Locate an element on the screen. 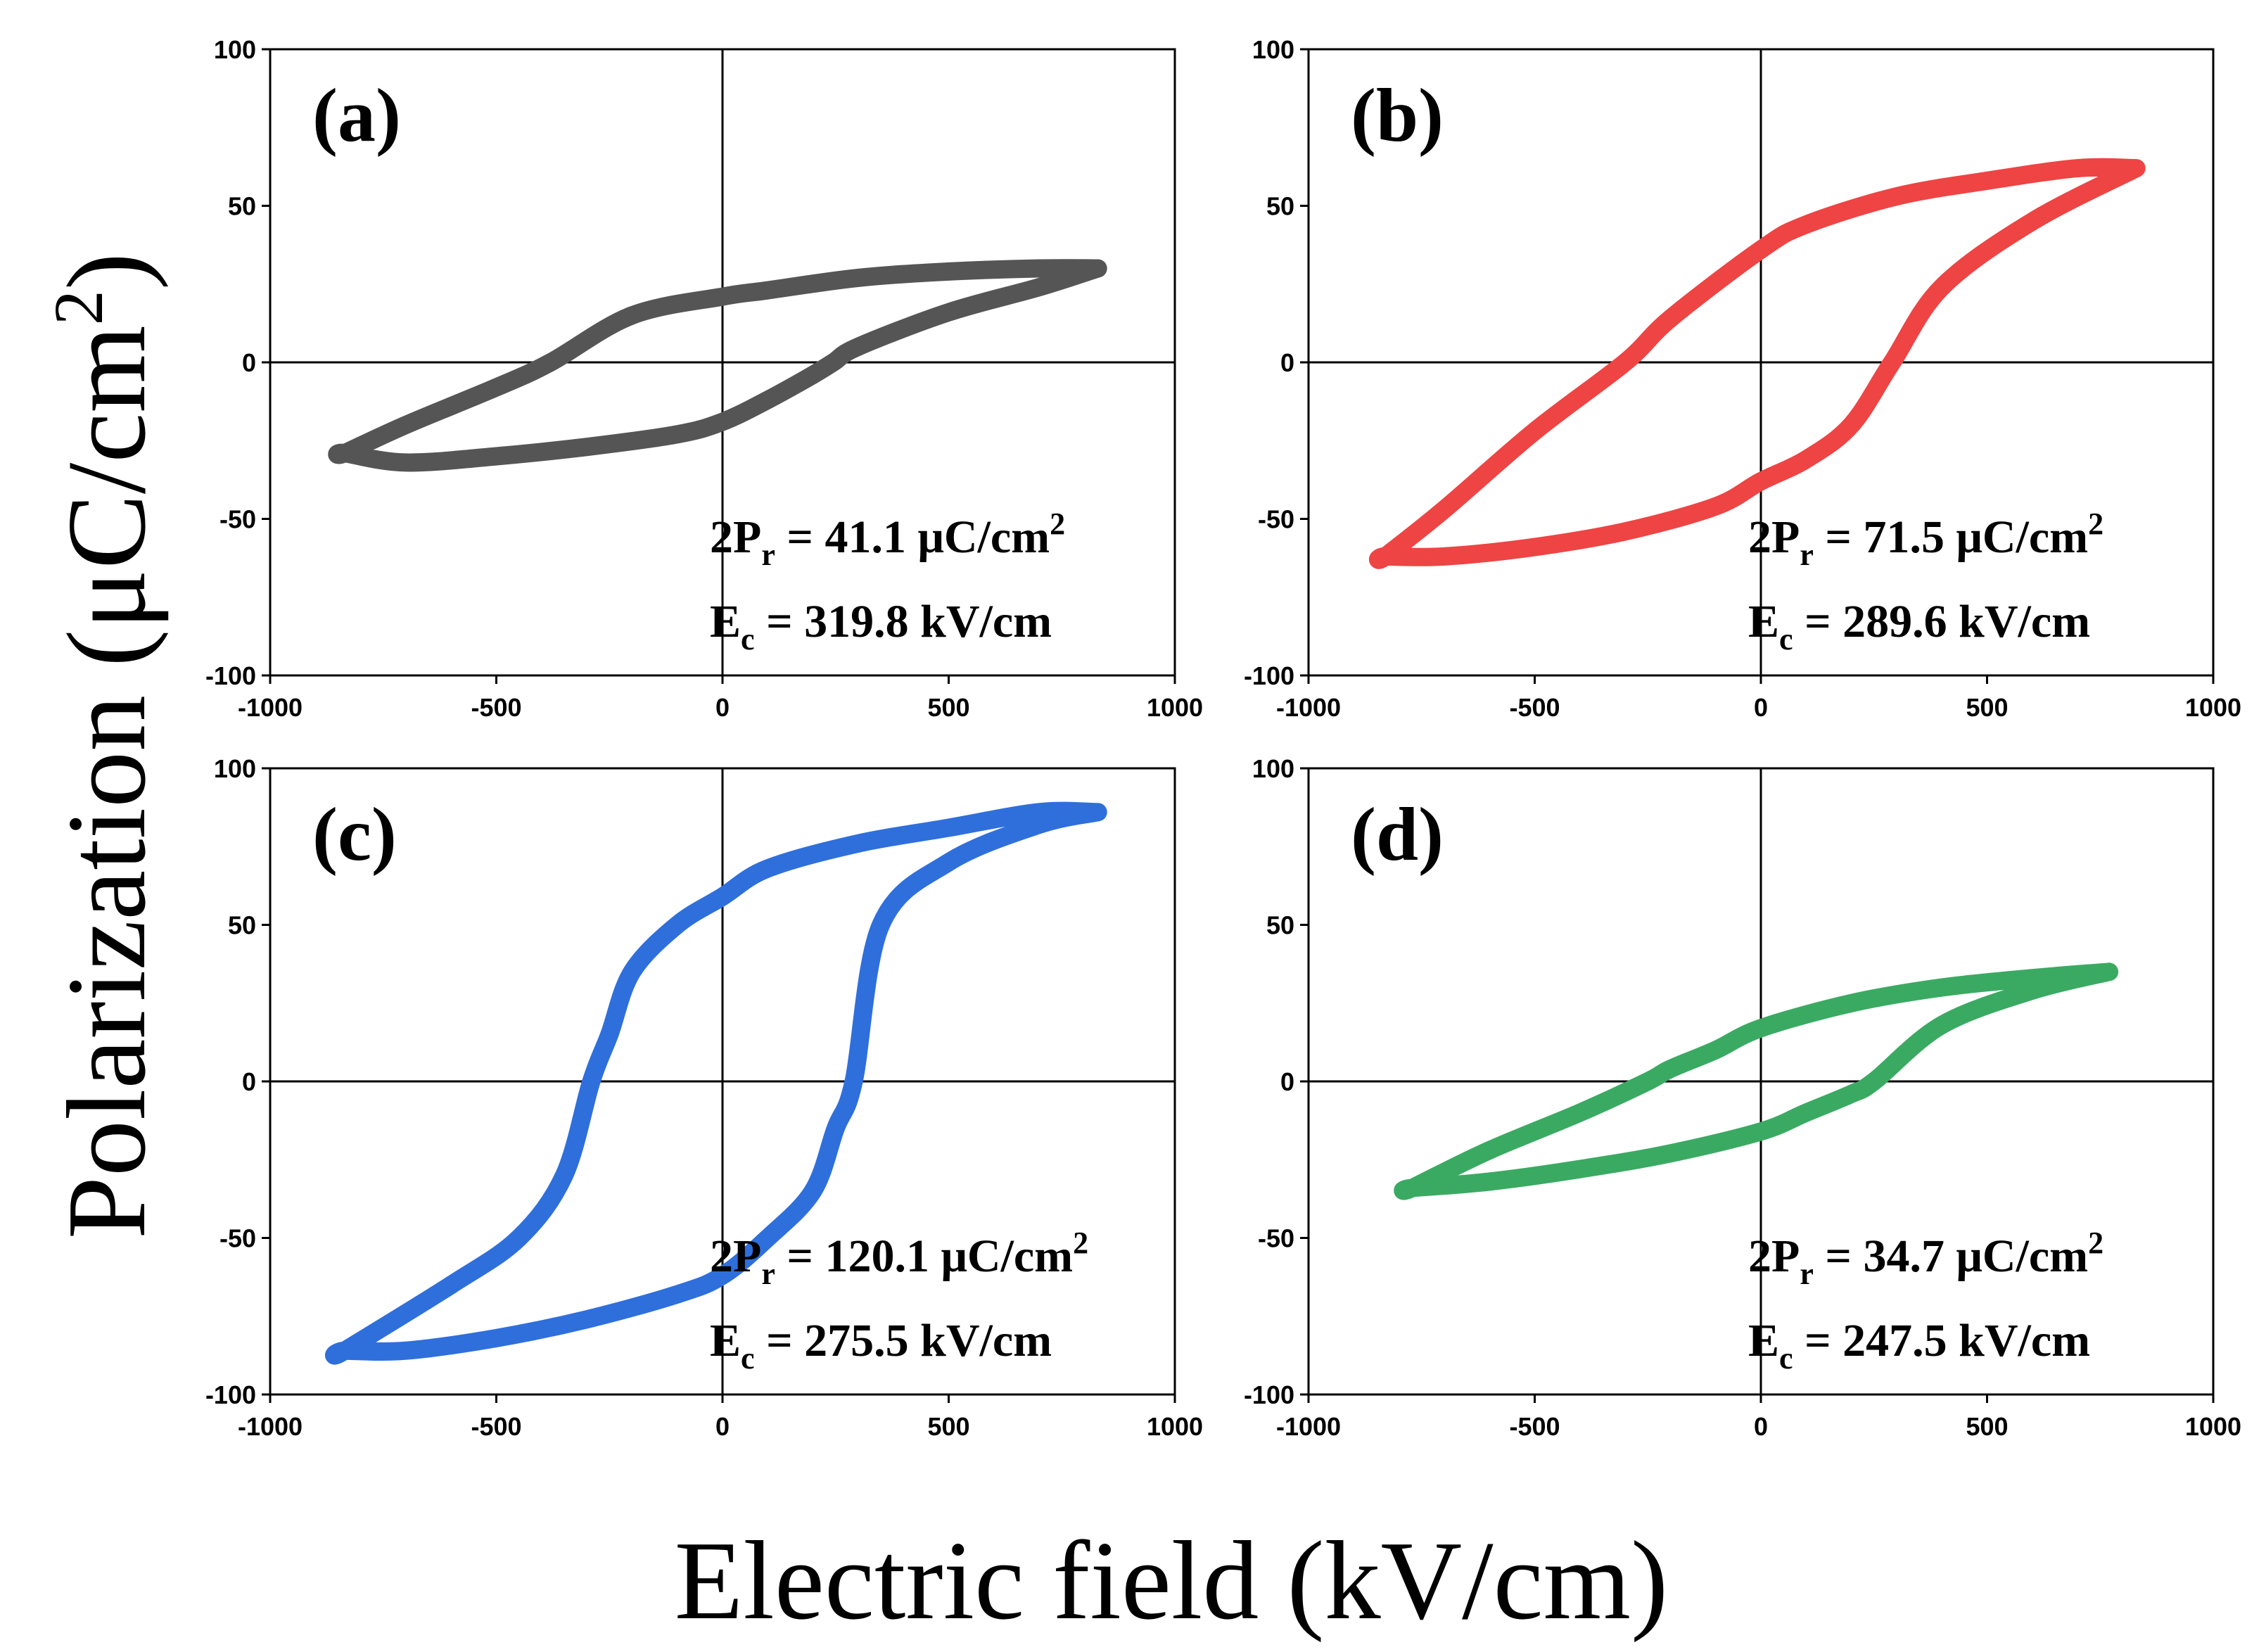  coercive-field-label: Ec = 289.6 kV/cm is located at coordinates (1919, 626).